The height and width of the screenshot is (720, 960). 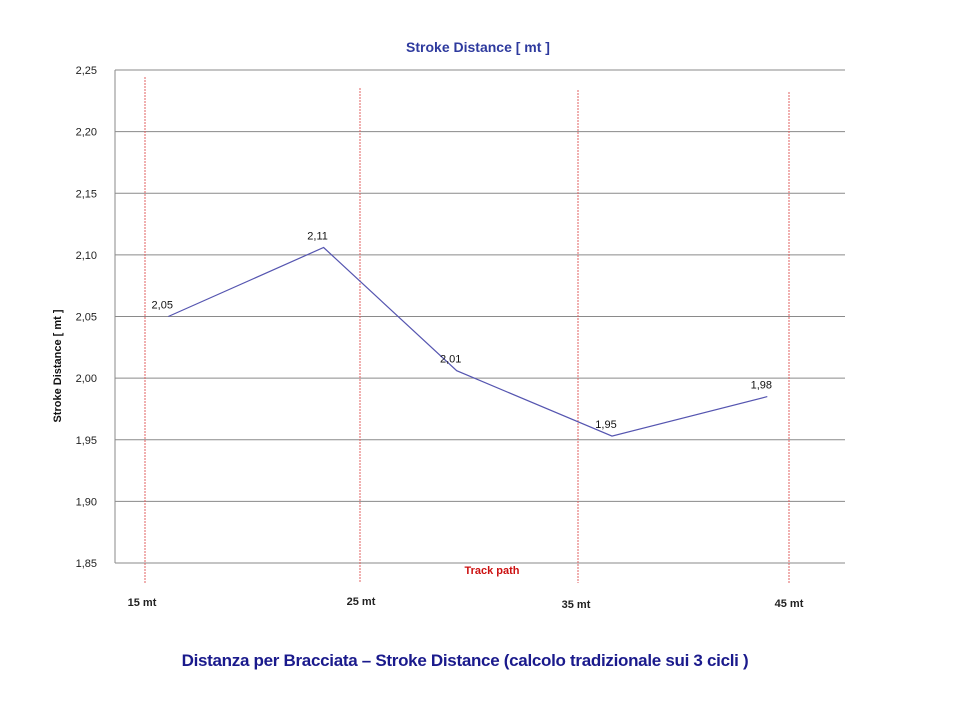 What do you see at coordinates (86, 133) in the screenshot?
I see `y-tick-label: 2,20` at bounding box center [86, 133].